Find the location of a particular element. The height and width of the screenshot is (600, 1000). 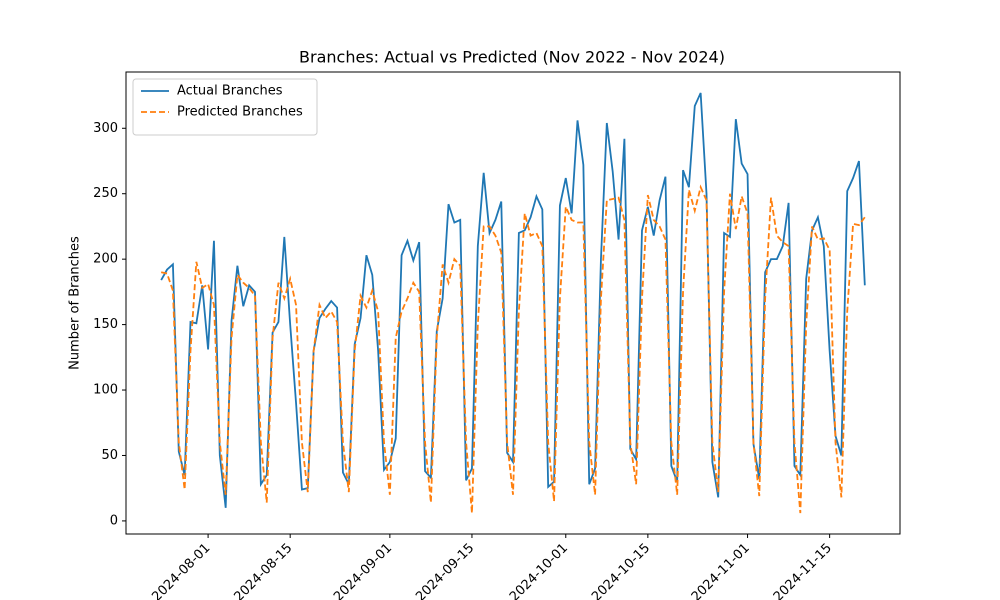

legend-label: Actual Branches is located at coordinates (230, 91).